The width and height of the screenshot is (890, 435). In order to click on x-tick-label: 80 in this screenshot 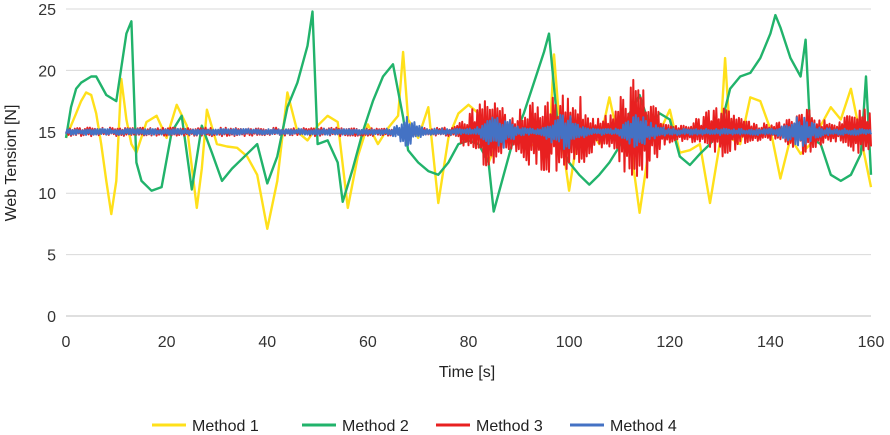, I will do `click(469, 342)`.